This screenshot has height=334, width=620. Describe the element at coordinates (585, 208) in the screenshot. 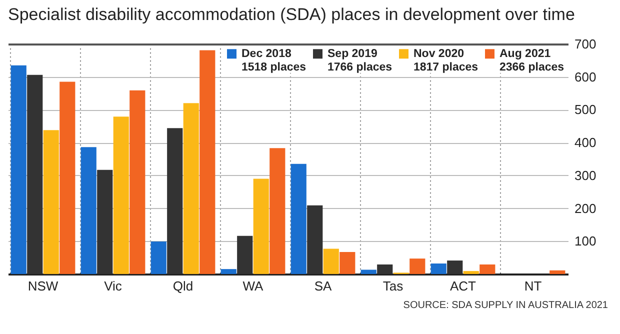

I see `y-tick-label: 200` at that location.